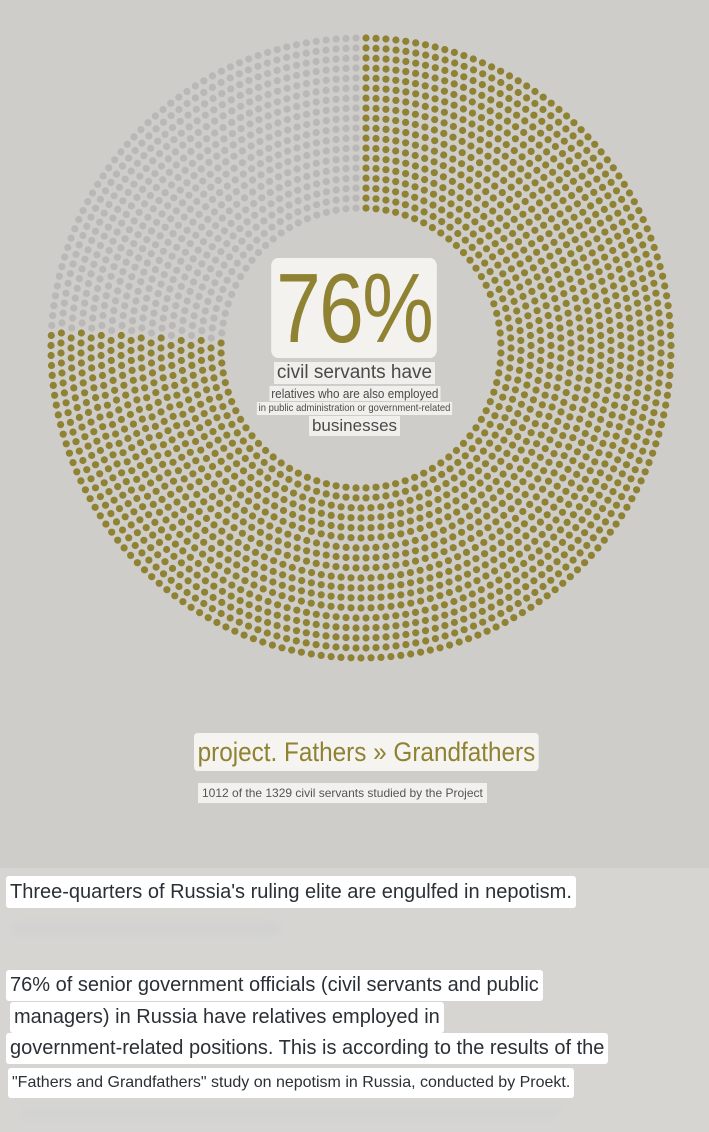 This screenshot has width=709, height=1132. What do you see at coordinates (354, 426) in the screenshot?
I see `caption-line-4: businesses` at bounding box center [354, 426].